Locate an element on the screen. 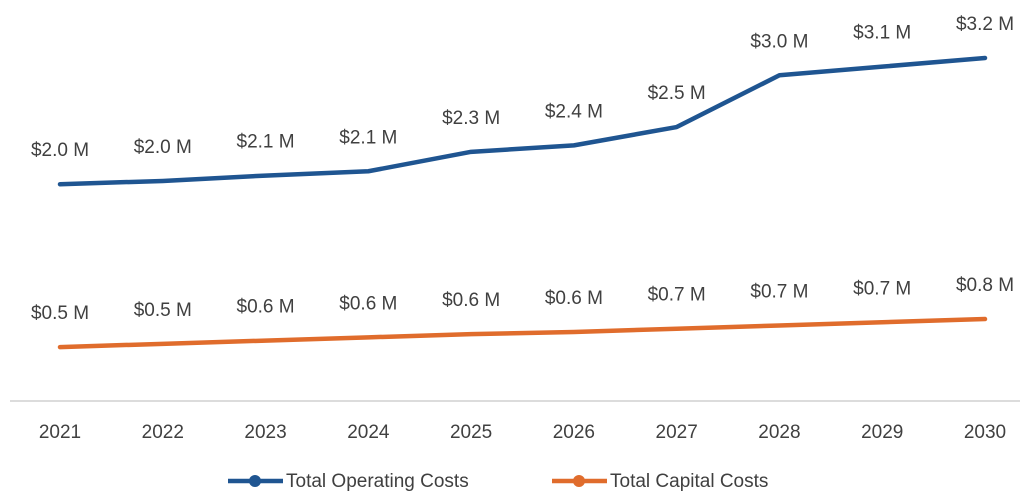  x-tick-label: 2024 is located at coordinates (368, 432).